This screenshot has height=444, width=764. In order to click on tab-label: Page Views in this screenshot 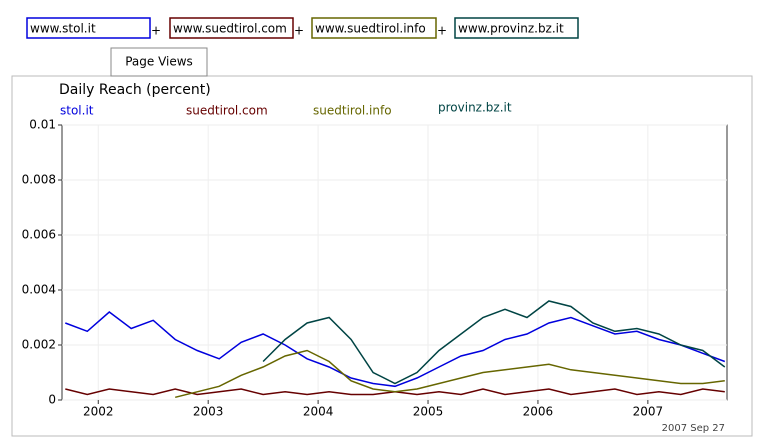, I will do `click(159, 62)`.